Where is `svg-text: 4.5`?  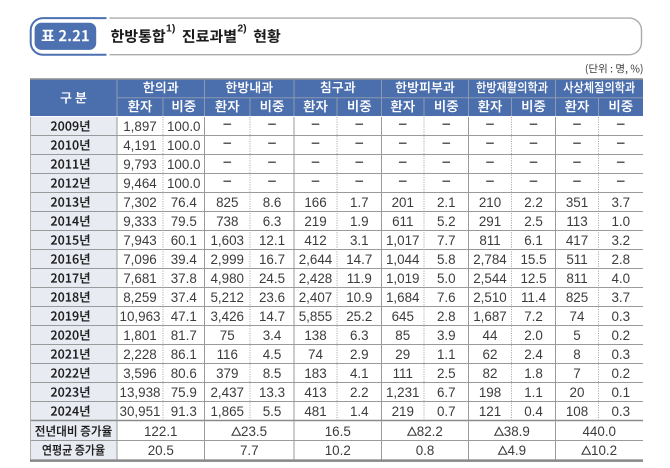 svg-text: 4.5 is located at coordinates (272, 354).